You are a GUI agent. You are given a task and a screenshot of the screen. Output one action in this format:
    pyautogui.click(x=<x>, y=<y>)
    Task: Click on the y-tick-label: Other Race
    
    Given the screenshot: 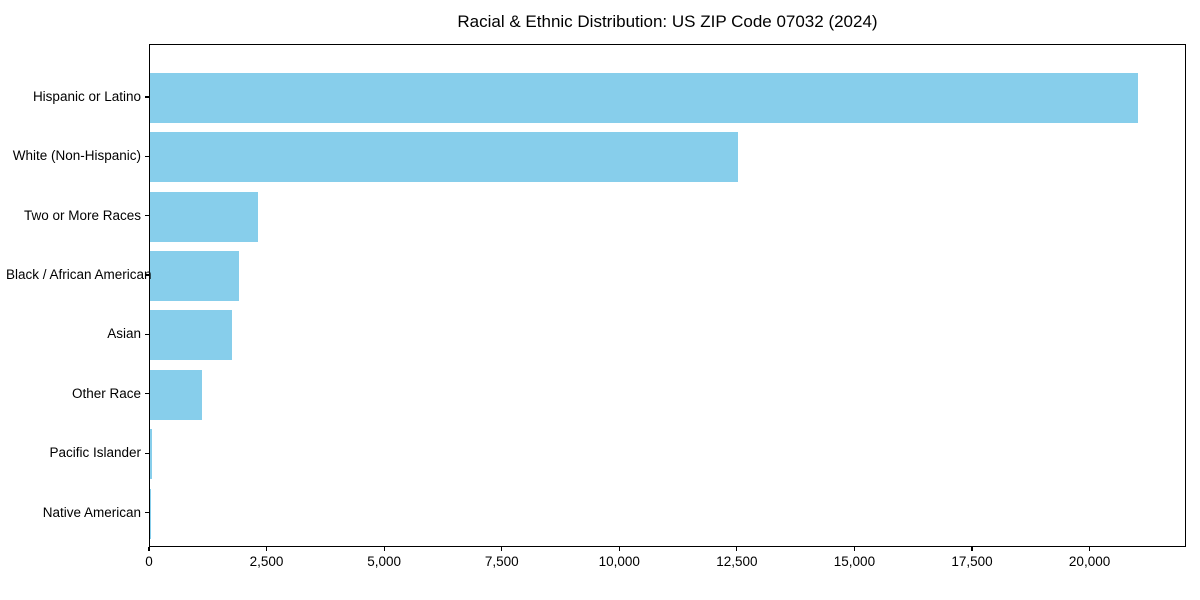 What is the action you would take?
    pyautogui.click(x=106, y=393)
    